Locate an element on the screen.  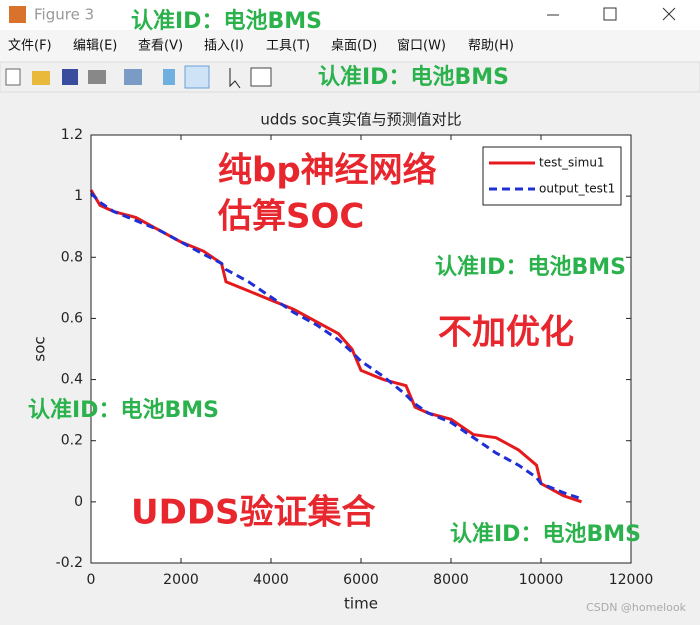
menu-item: 插入(I) is located at coordinates (224, 46).